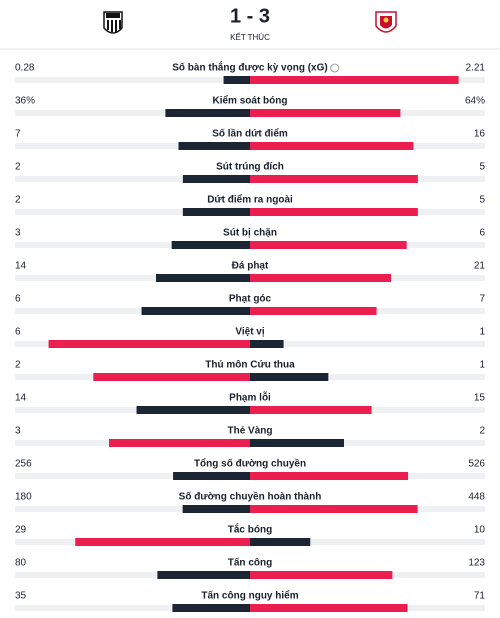  What do you see at coordinates (250, 563) in the screenshot?
I see `stat-label: Tấn công` at bounding box center [250, 563].